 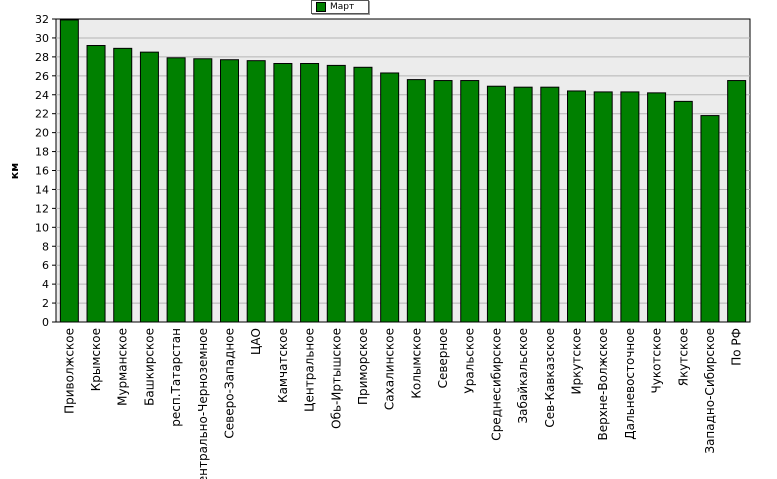 I want to click on x-tick-label: ЦАО, so click(x=256, y=341).